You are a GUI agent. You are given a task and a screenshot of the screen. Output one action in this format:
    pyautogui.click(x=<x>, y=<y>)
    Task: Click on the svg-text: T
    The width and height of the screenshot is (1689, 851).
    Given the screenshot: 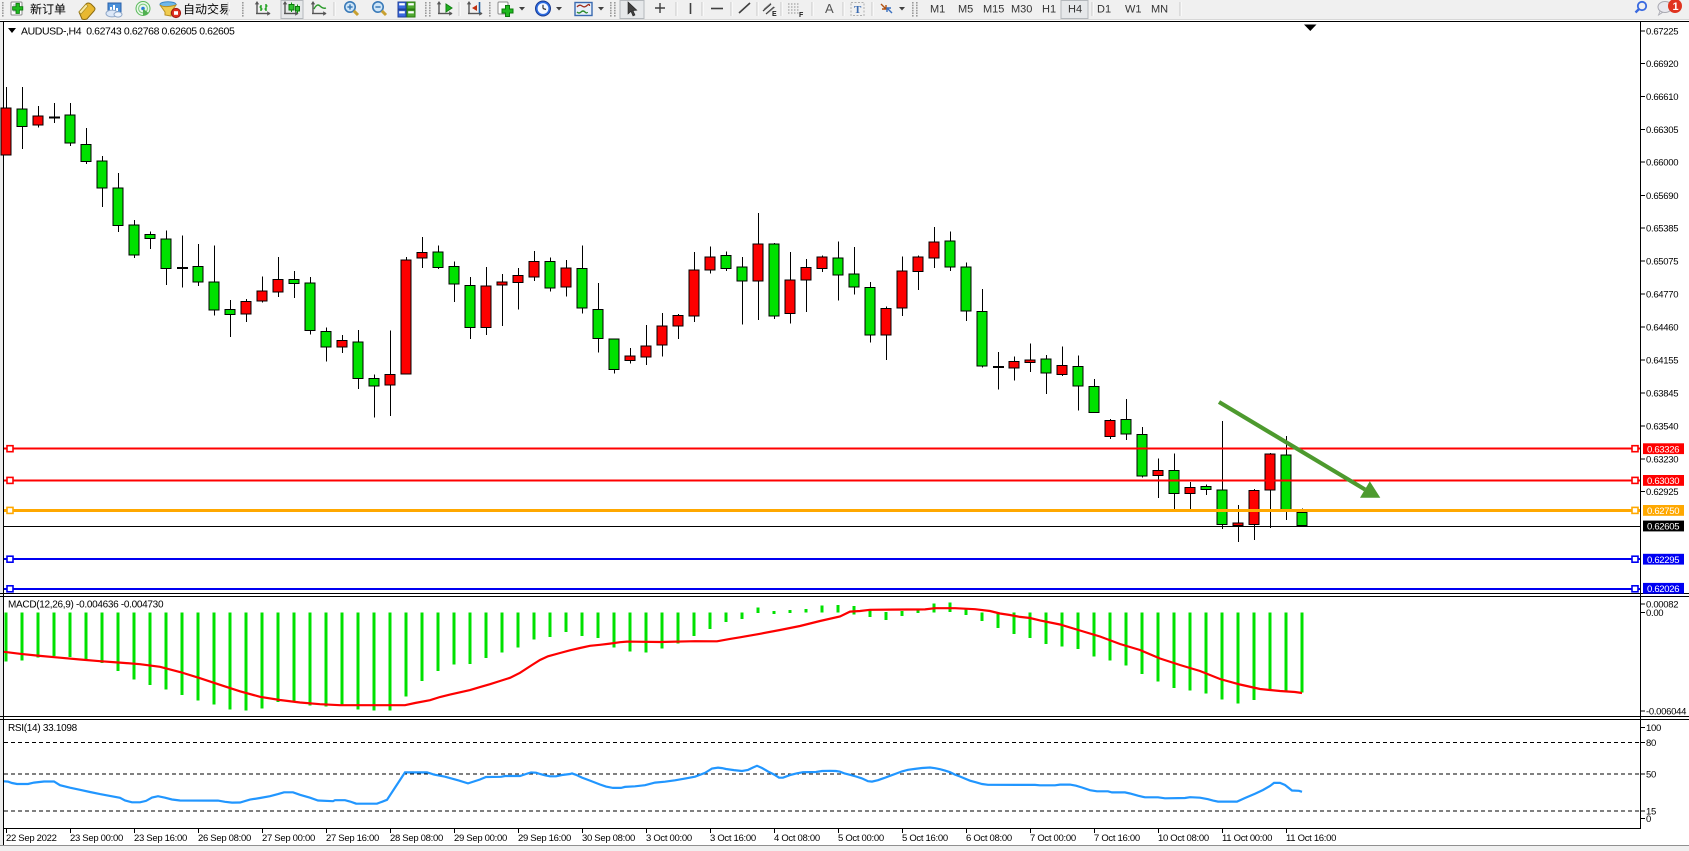 What is the action you would take?
    pyautogui.click(x=858, y=10)
    